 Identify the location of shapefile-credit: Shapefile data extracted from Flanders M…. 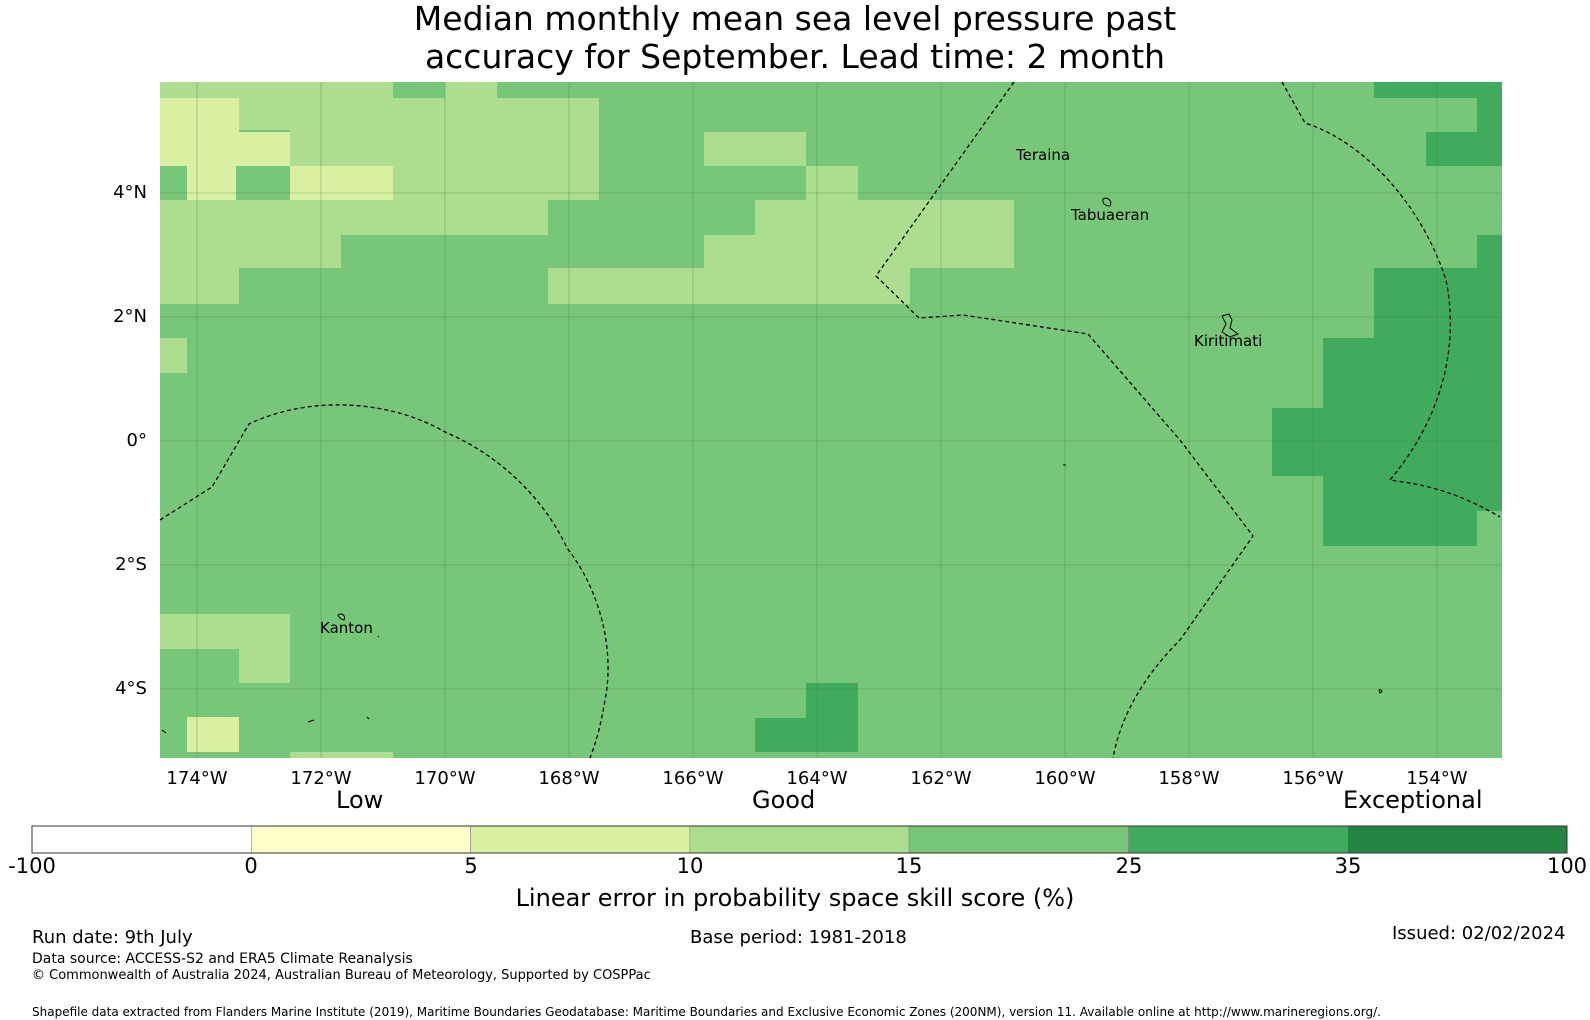
(706, 1012).